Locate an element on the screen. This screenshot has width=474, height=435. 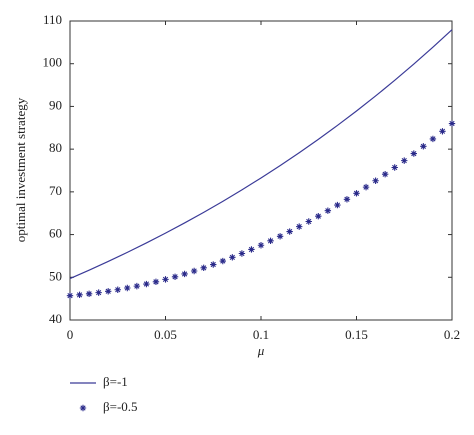
y-tick-label: 90 is located at coordinates (55, 104).